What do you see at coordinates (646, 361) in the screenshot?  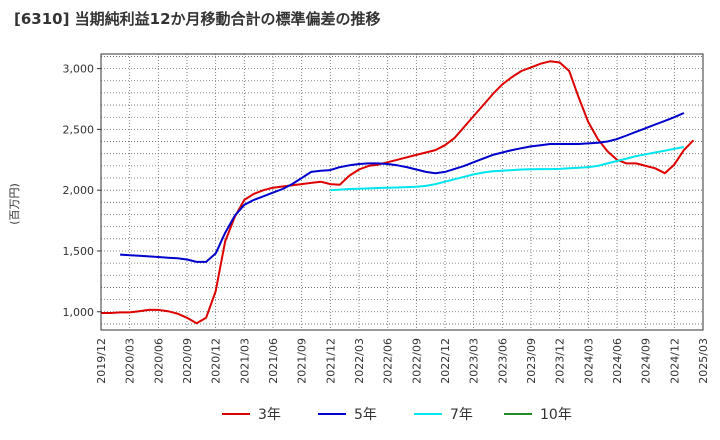 I see `x-tick-label: 2024/09` at bounding box center [646, 361].